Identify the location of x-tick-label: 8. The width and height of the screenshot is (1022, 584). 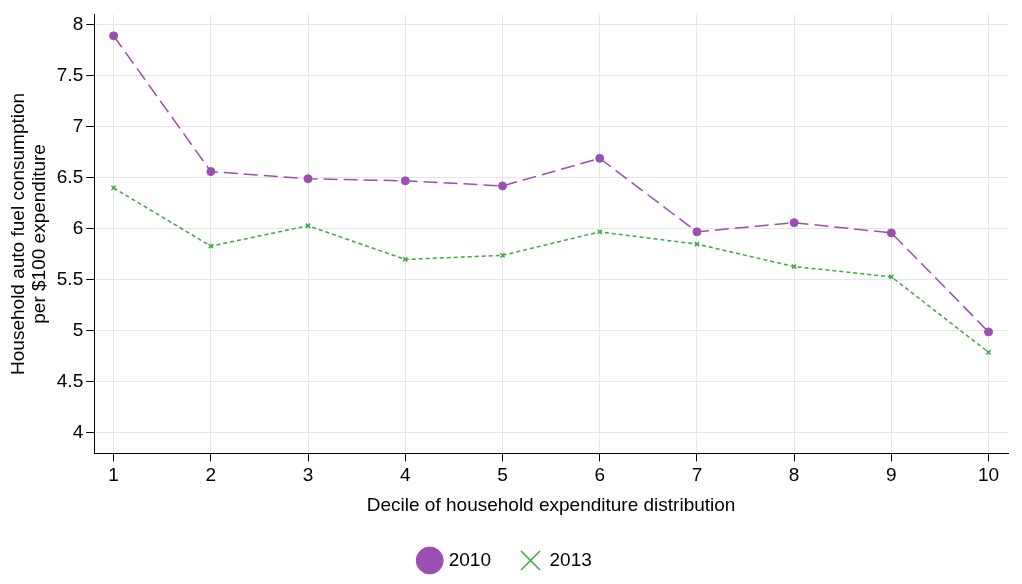
(794, 475).